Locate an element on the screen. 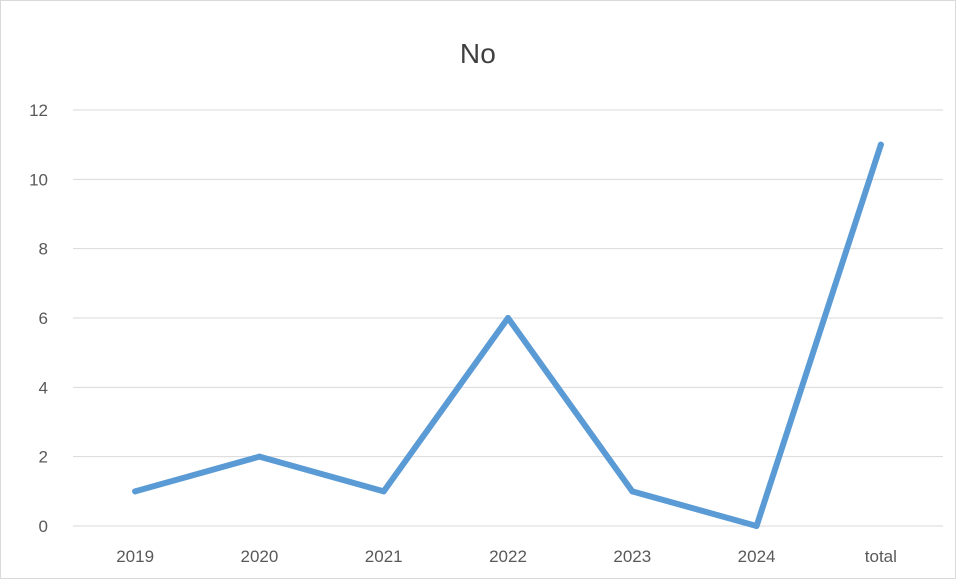 The width and height of the screenshot is (956, 579). x-tick-label: total is located at coordinates (881, 556).